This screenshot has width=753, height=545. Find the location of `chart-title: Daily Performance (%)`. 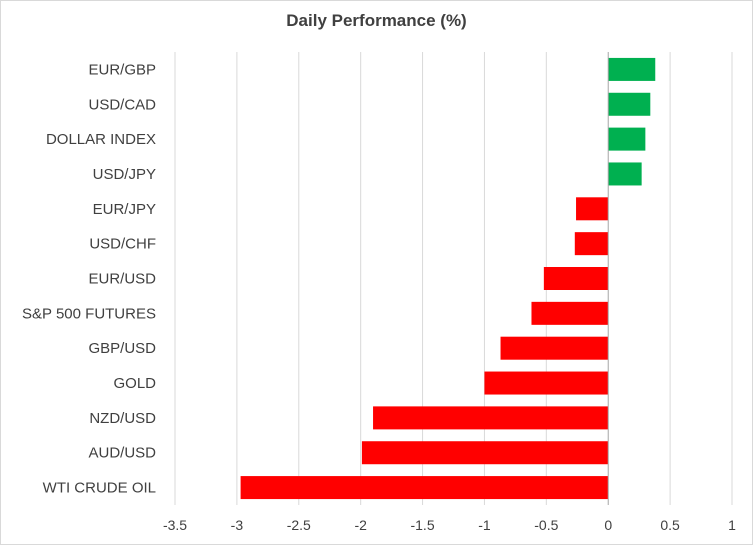

chart-title: Daily Performance (%) is located at coordinates (376, 20).